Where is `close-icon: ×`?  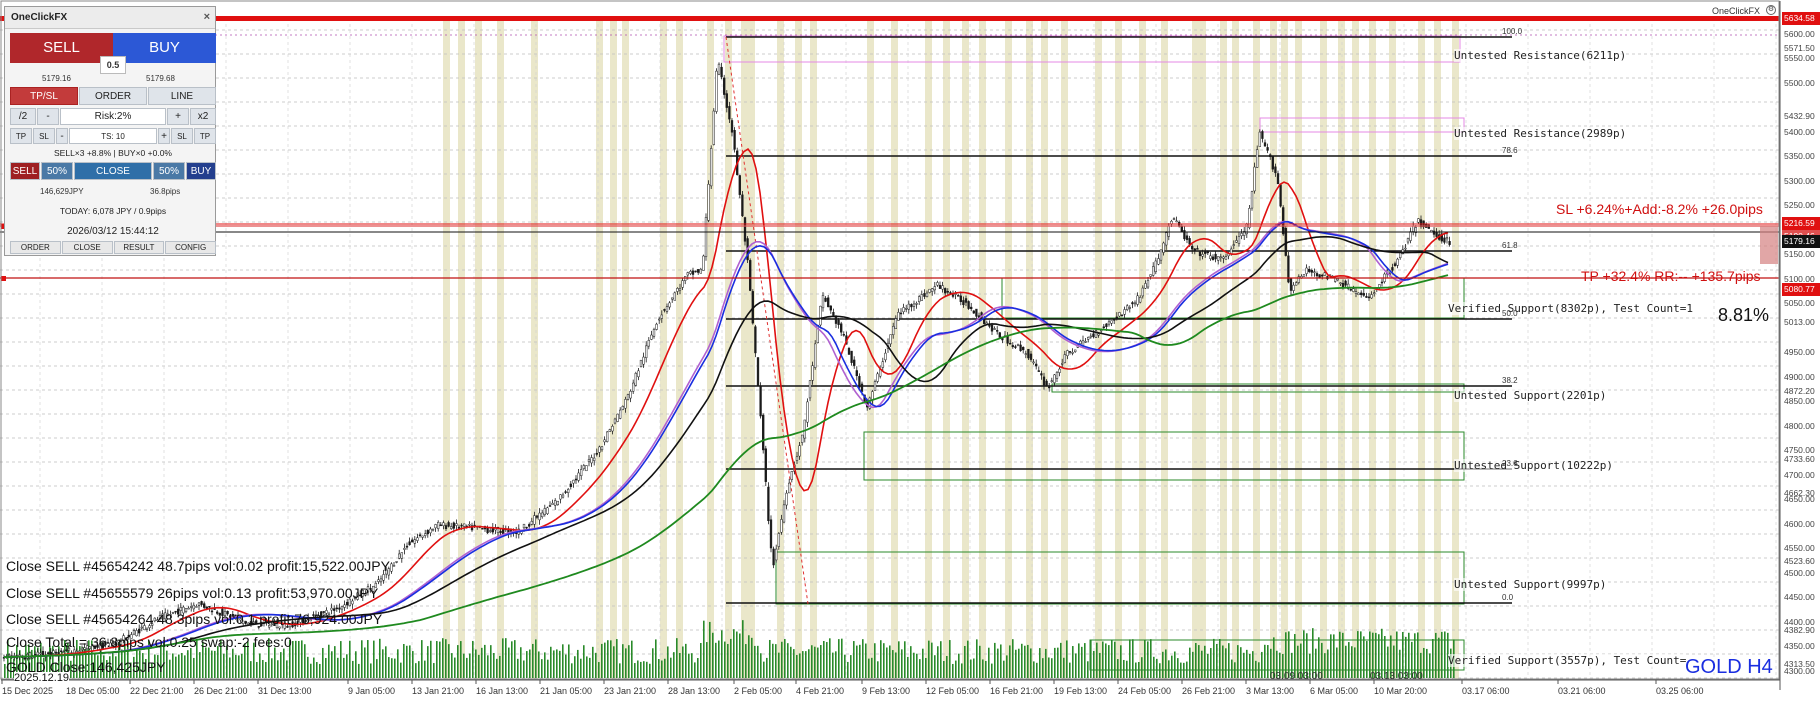 close-icon: × is located at coordinates (206, 17).